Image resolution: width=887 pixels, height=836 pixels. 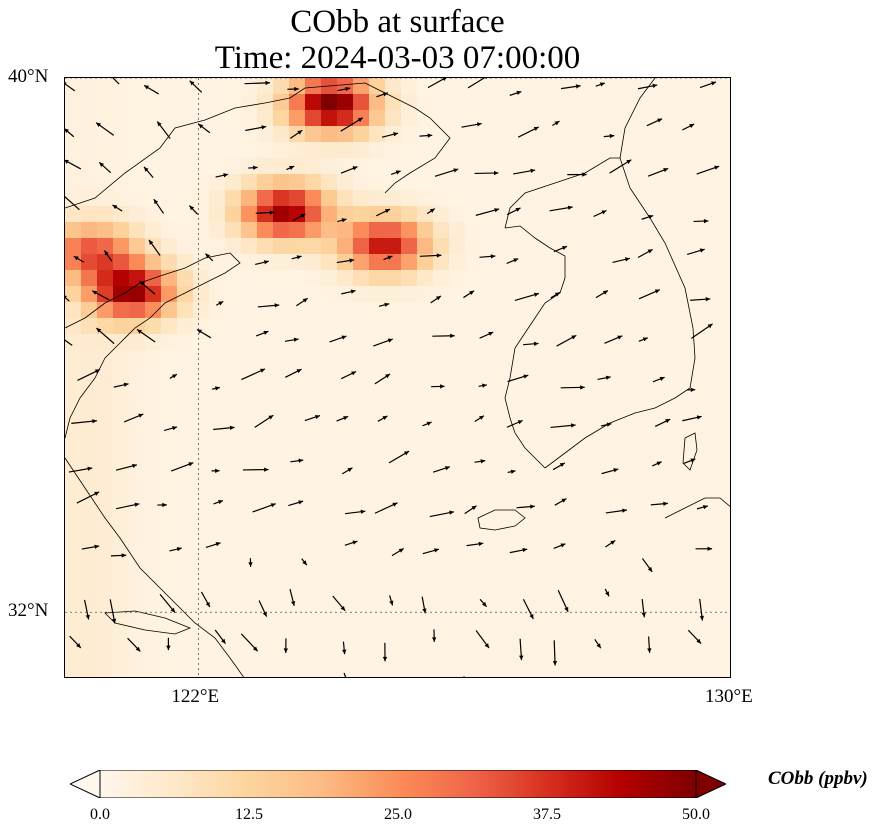 What do you see at coordinates (547, 814) in the screenshot?
I see `colorbar-tick: 37.5` at bounding box center [547, 814].